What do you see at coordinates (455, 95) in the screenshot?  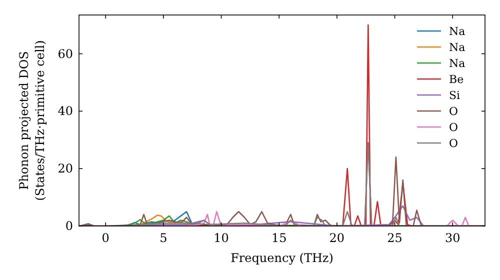 I see `legend-label: Si` at bounding box center [455, 95].